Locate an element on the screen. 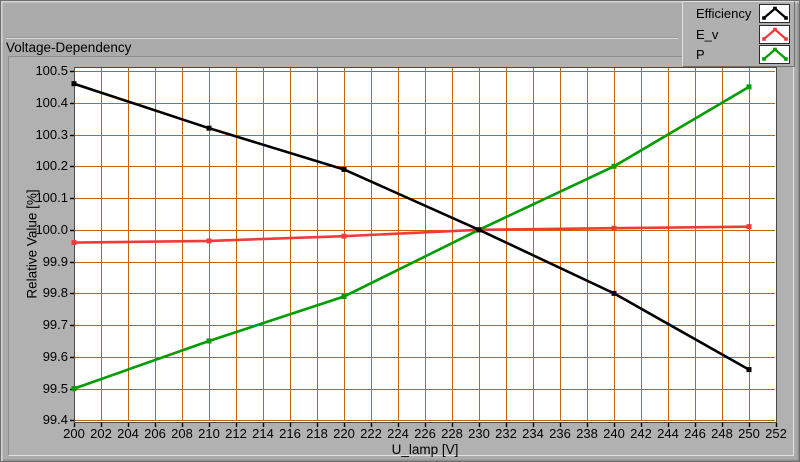 The height and width of the screenshot is (462, 800). x-tick-label: 216 is located at coordinates (290, 433).